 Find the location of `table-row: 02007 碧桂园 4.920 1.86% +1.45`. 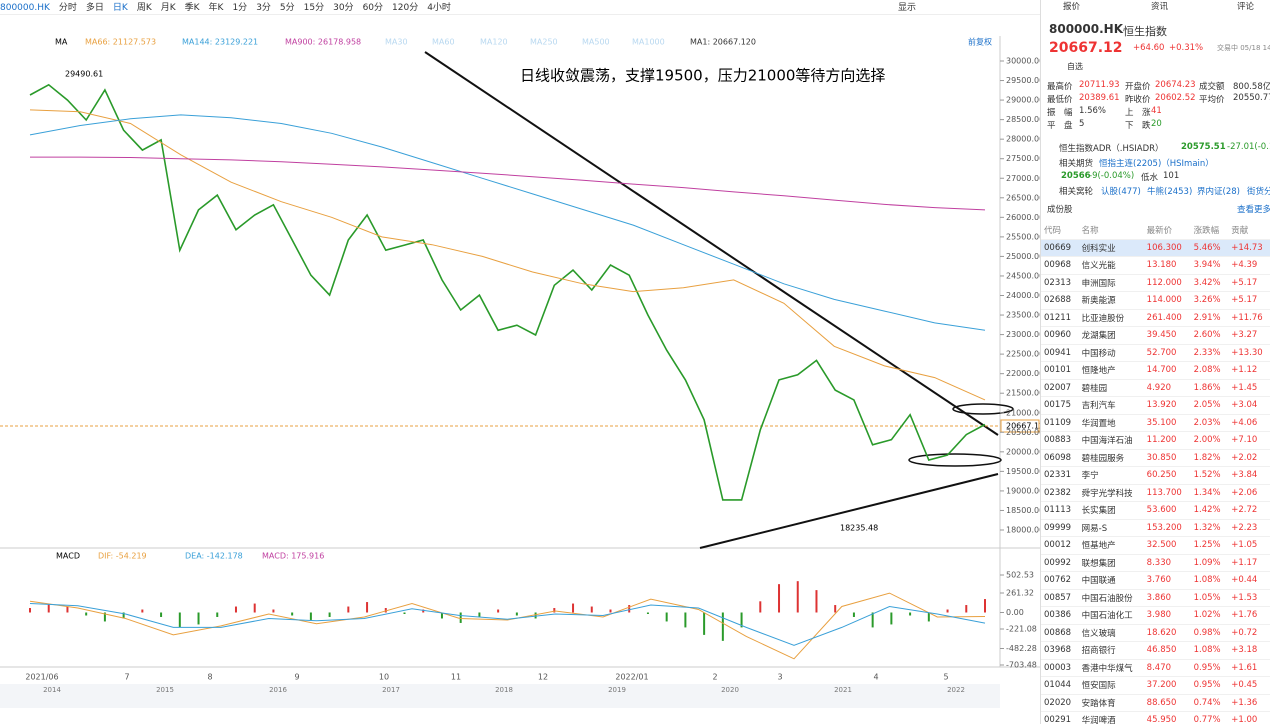

table-row: 02007 碧桂园 4.920 1.86% +1.45 is located at coordinates (1155, 388).